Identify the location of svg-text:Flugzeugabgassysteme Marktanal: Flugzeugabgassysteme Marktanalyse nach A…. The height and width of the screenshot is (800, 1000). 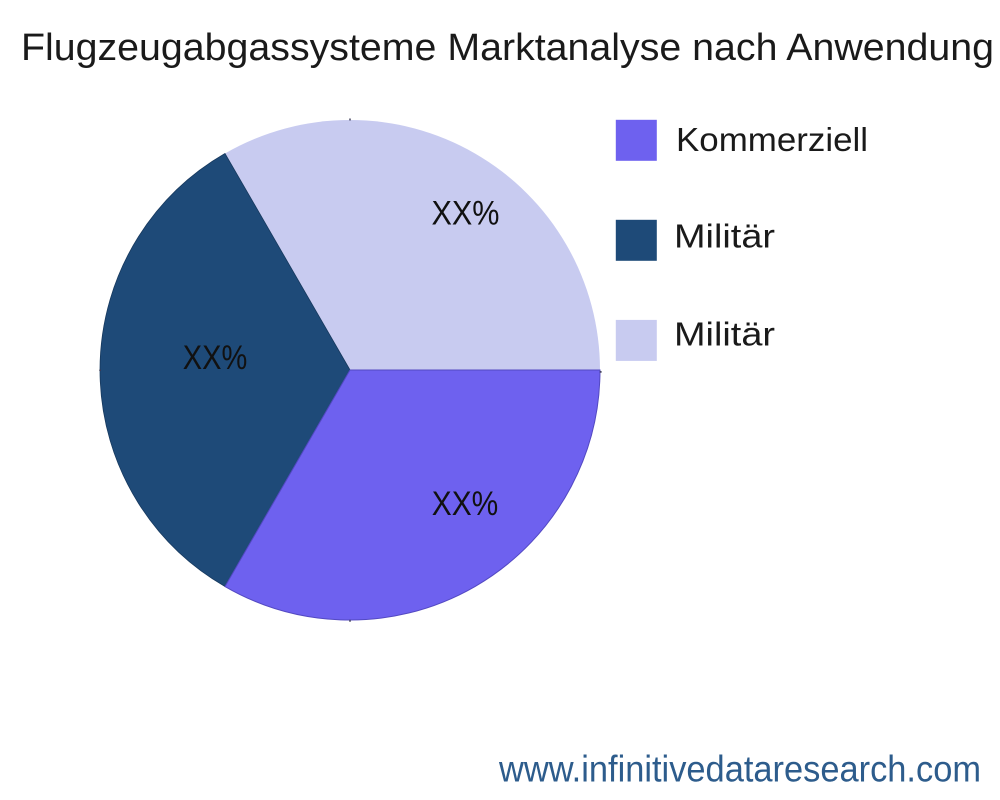
(507, 48).